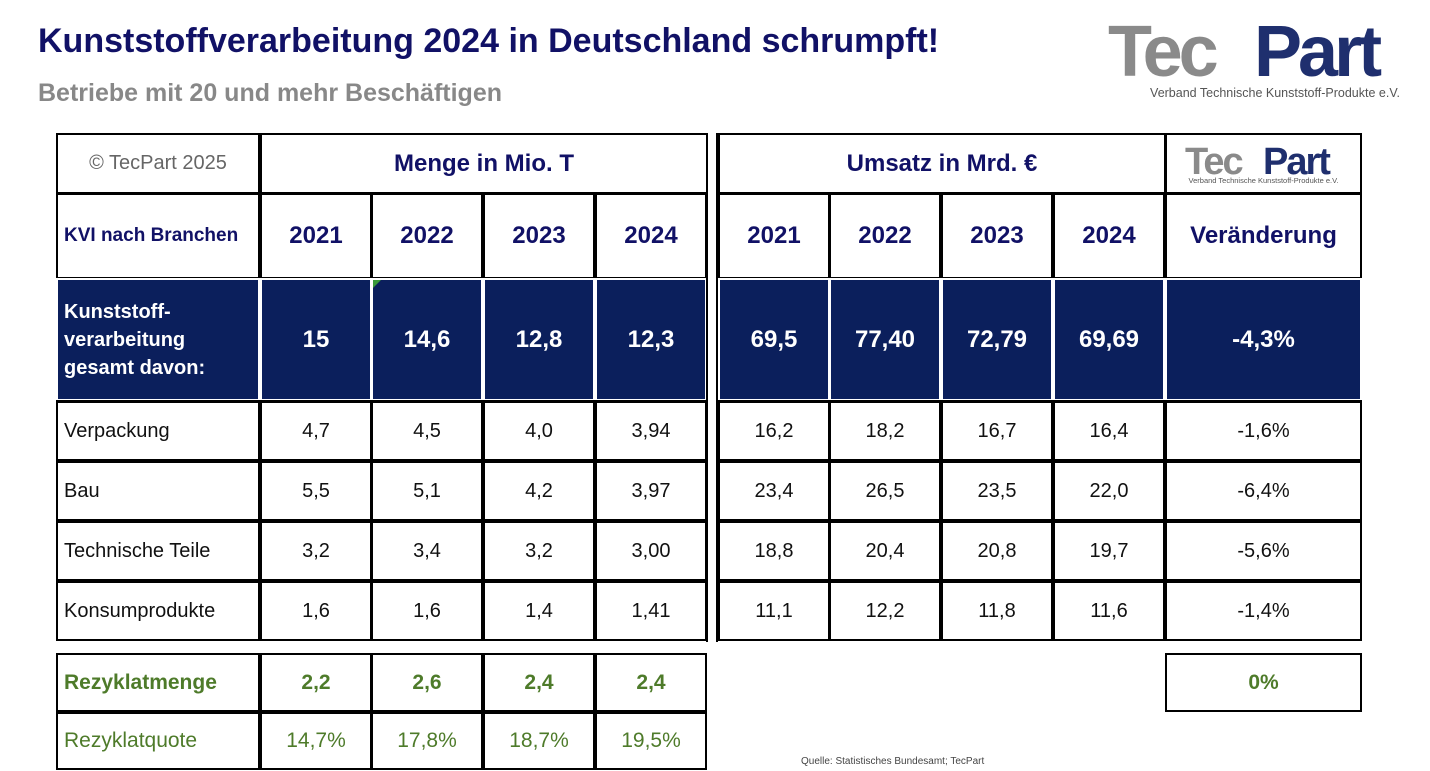  I want to click on branch-menge-cell: 5,1, so click(427, 490).